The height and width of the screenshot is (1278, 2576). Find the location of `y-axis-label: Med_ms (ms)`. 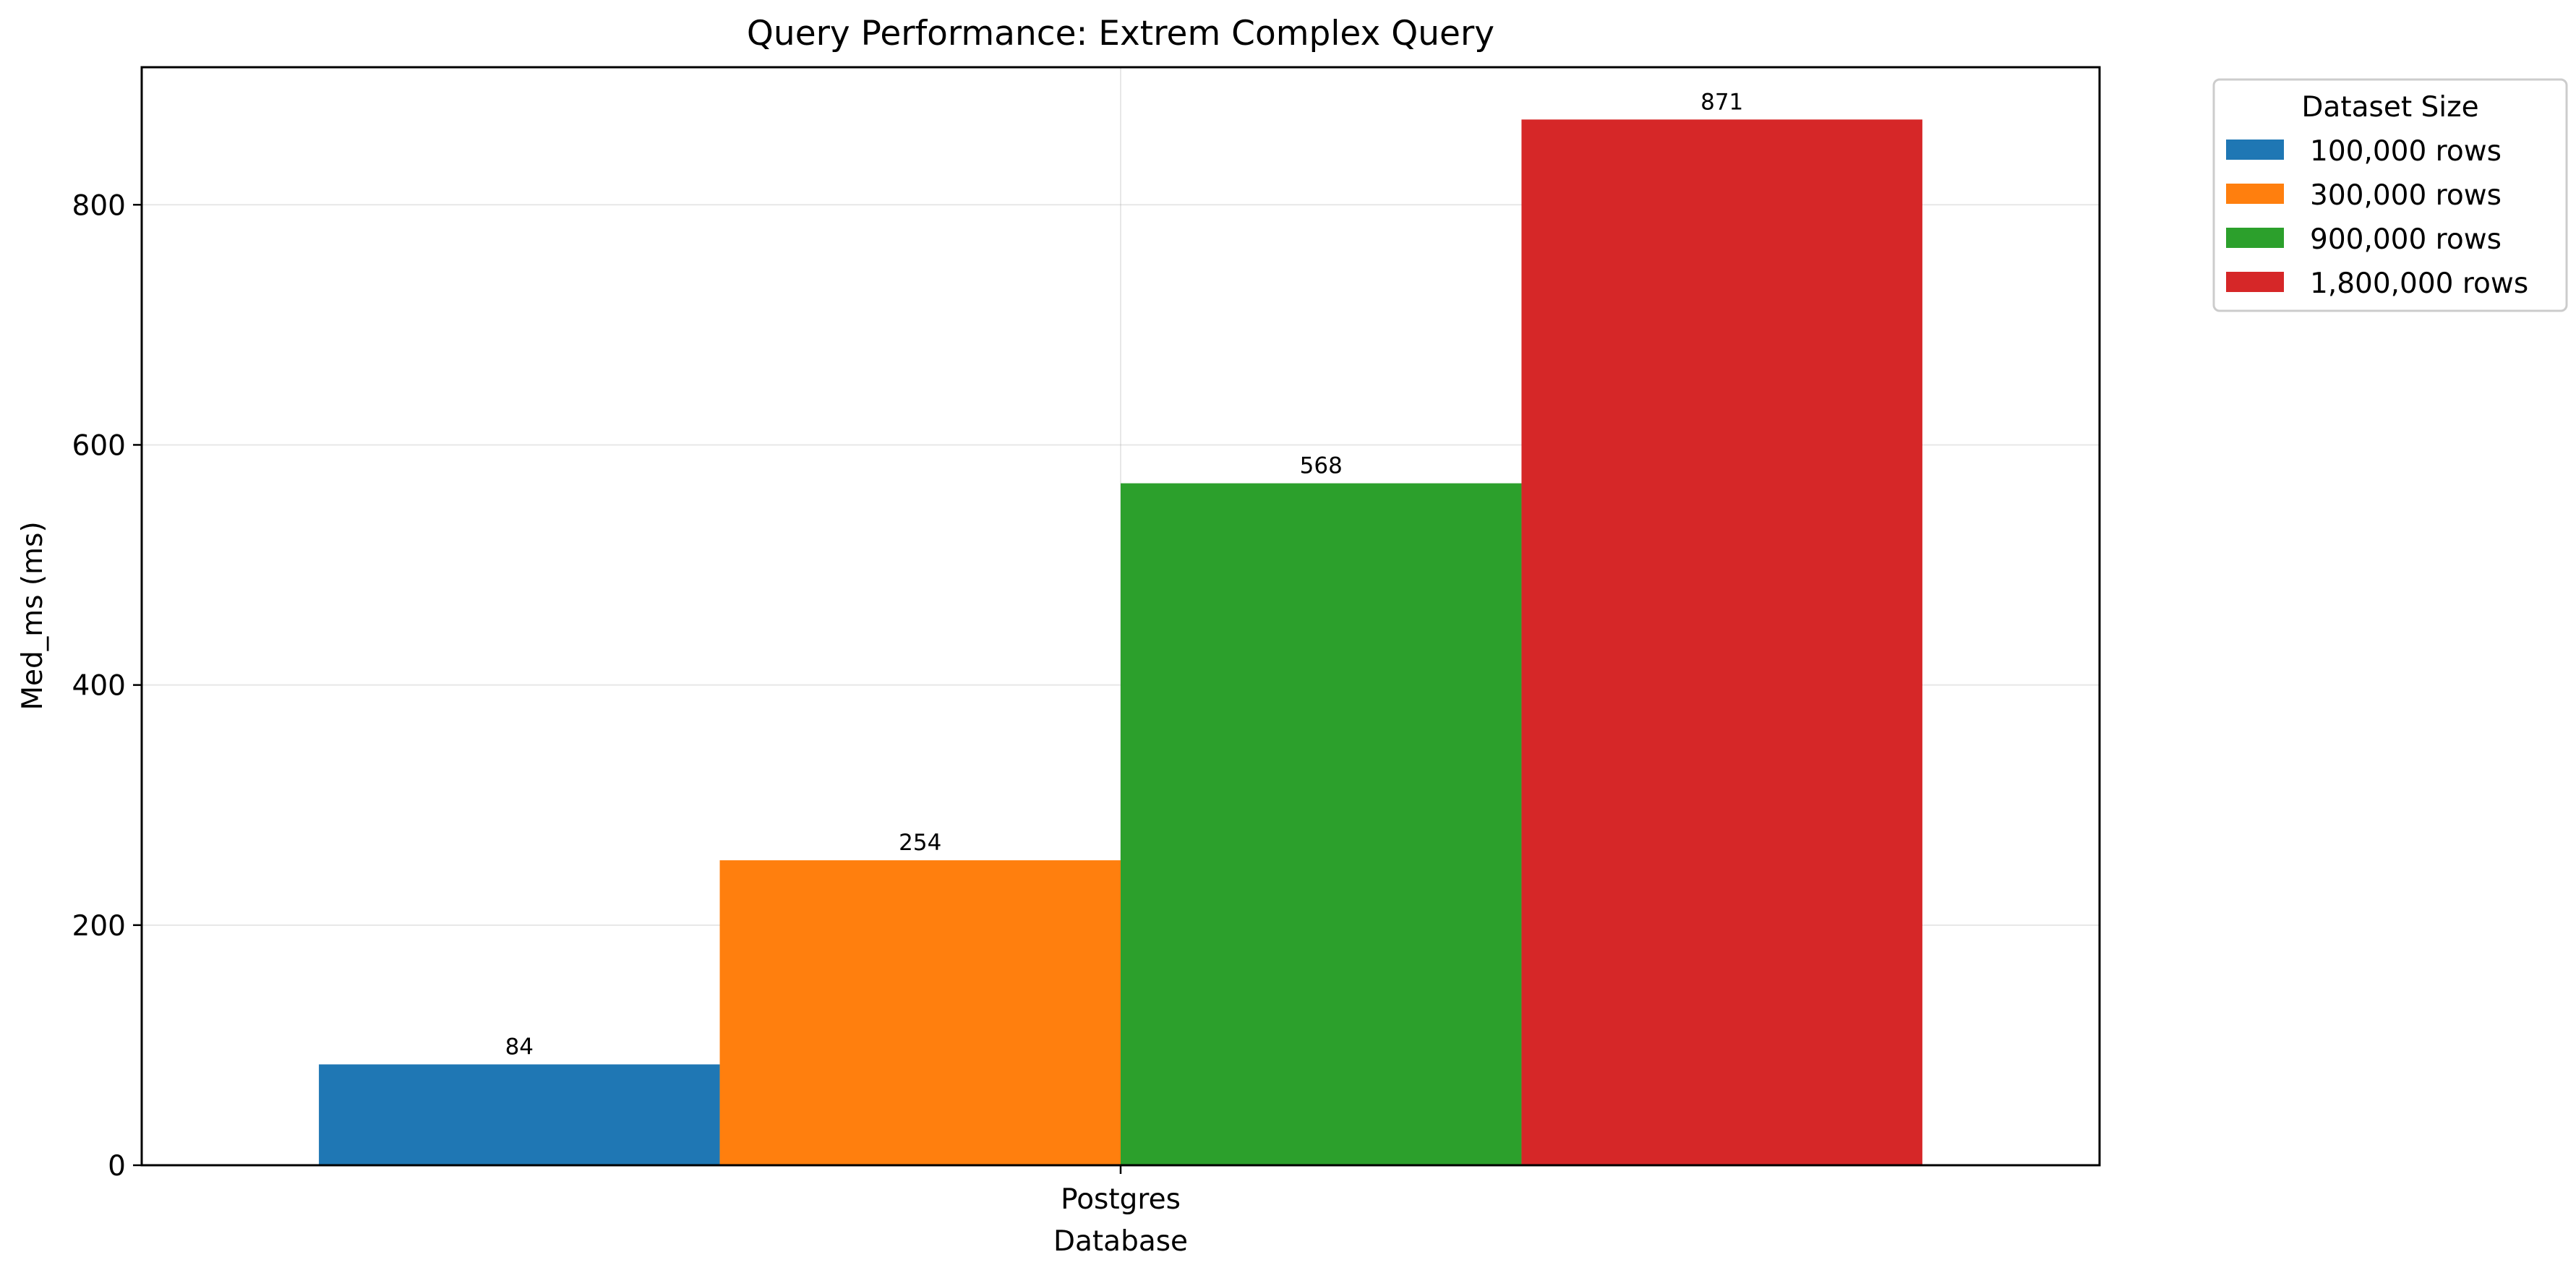

y-axis-label: Med_ms (ms) is located at coordinates (33, 615).